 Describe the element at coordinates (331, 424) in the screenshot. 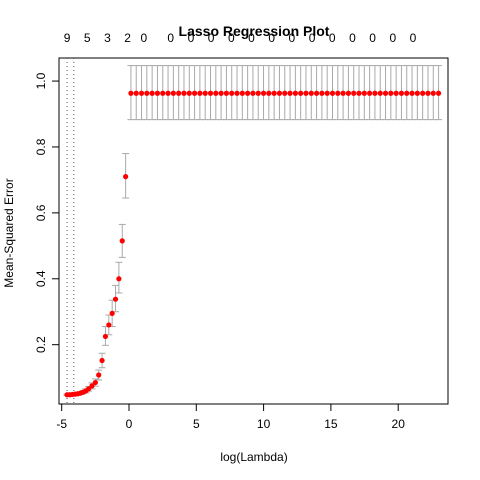

I see `x-tick-label: 15` at that location.